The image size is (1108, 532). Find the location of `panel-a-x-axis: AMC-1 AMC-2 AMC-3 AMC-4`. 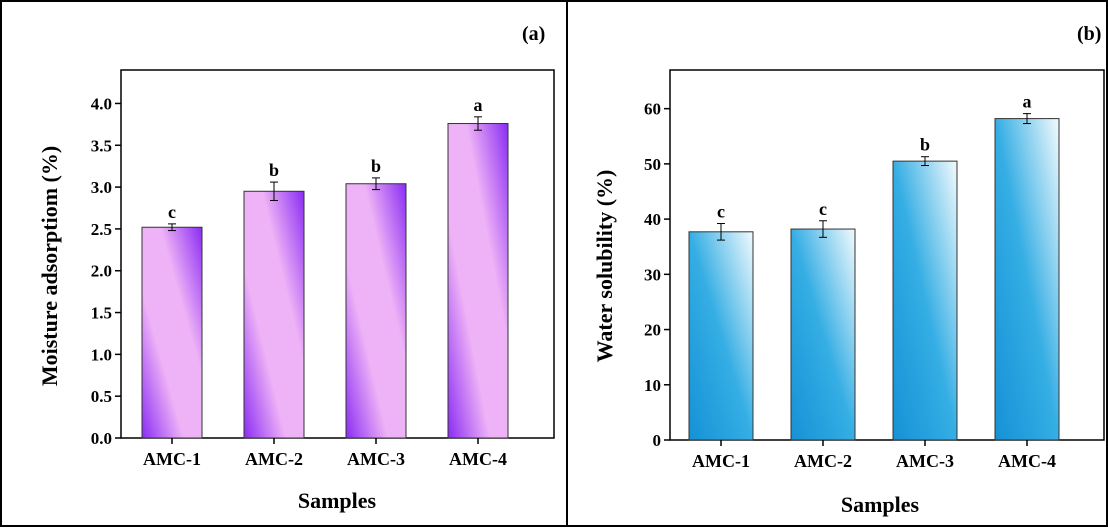

panel-a-x-axis: AMC-1 AMC-2 AMC-3 AMC-4 is located at coordinates (325, 453).